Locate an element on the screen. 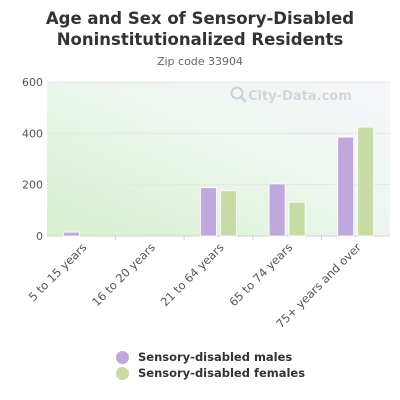  legend-swatch-males is located at coordinates (122, 357).